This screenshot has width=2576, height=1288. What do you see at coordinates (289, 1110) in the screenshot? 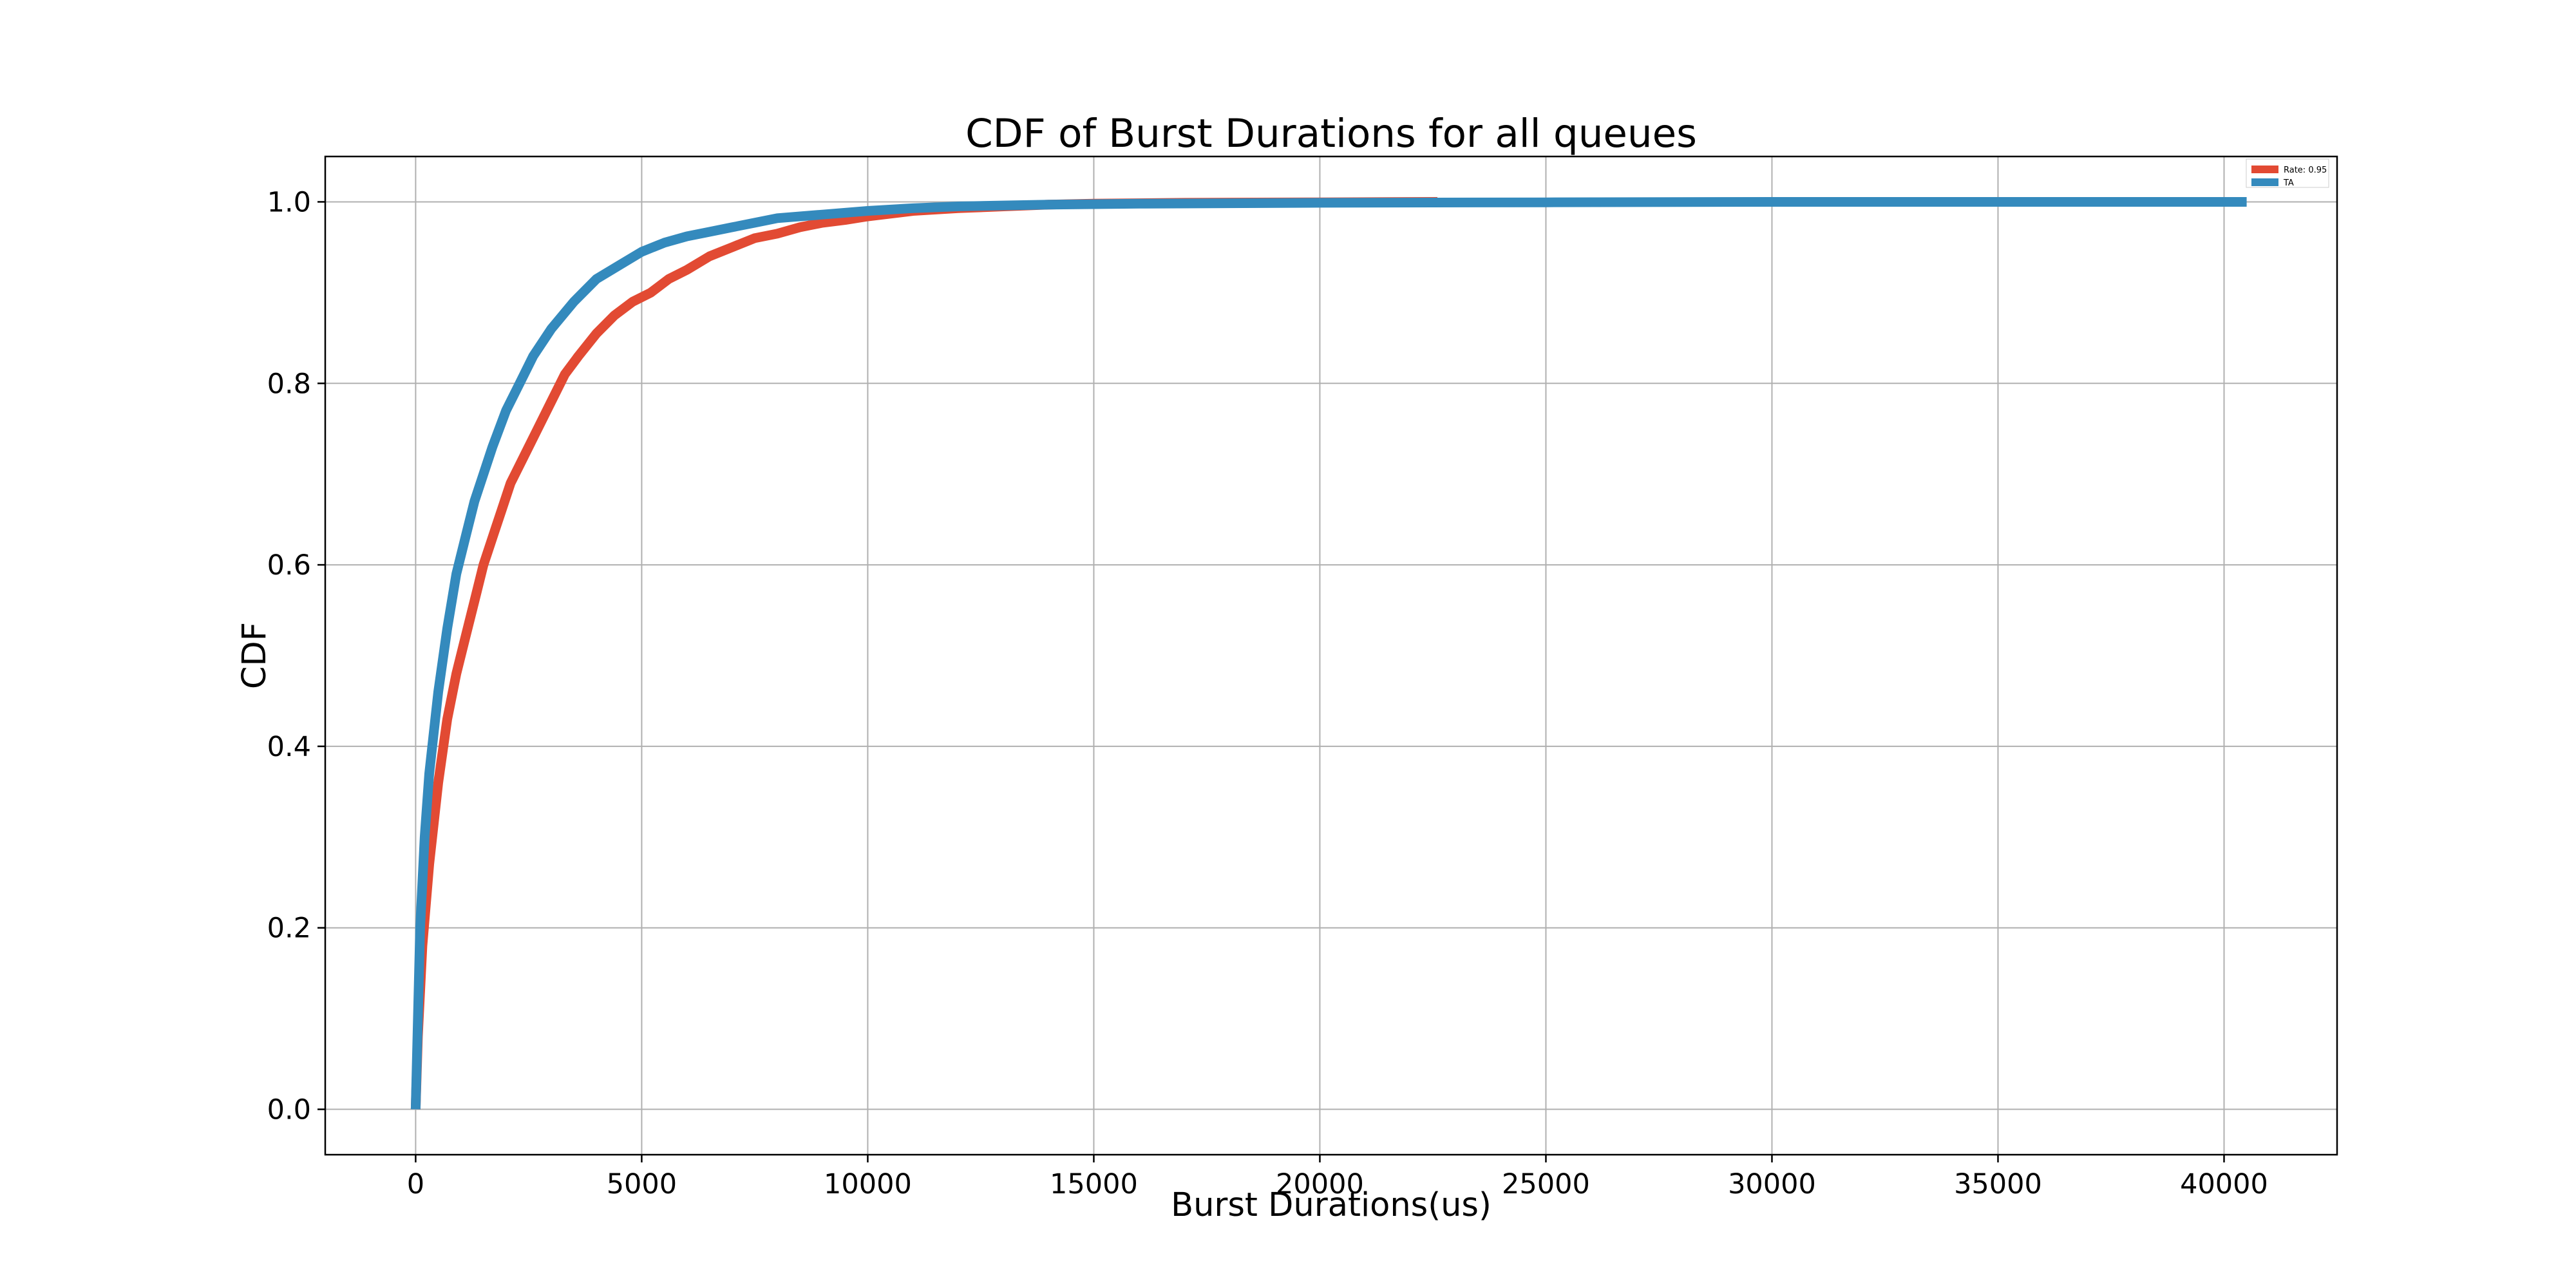
I see `y-tick-label: 0.0` at bounding box center [289, 1110].